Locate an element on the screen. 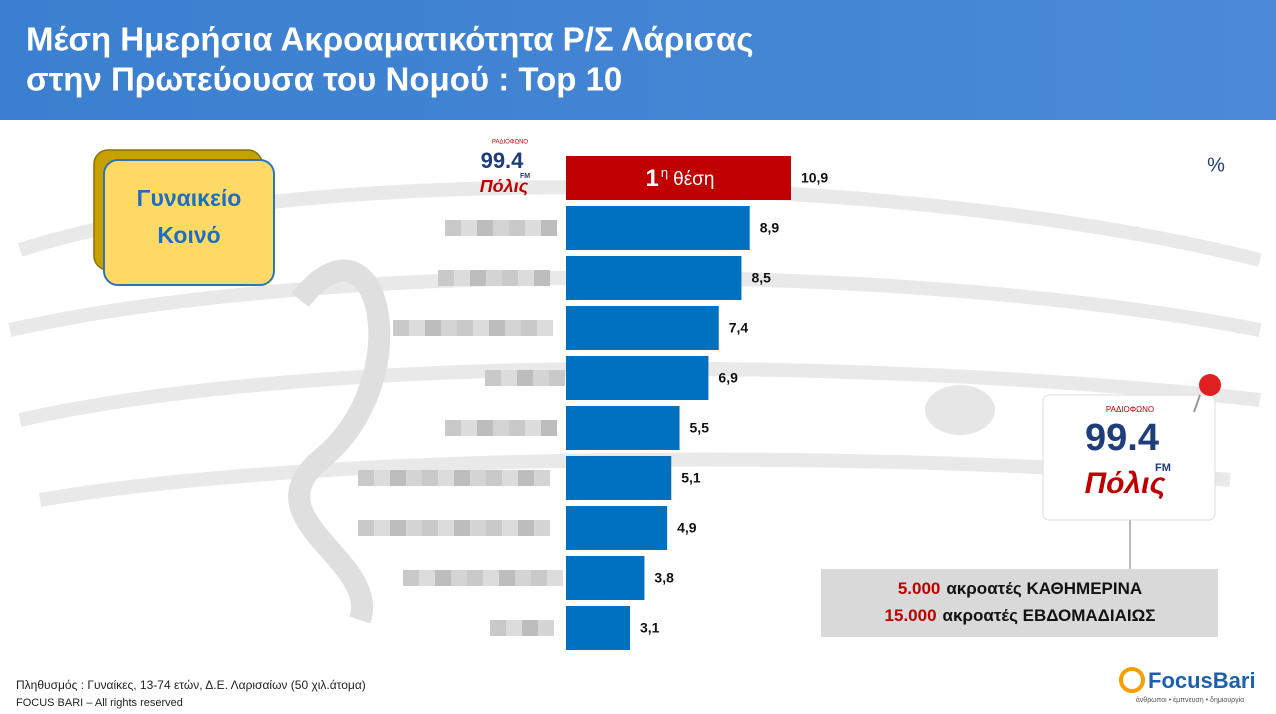 This screenshot has height=714, width=1276. segment-box: Γυναικείο Κοινό is located at coordinates (184, 217).